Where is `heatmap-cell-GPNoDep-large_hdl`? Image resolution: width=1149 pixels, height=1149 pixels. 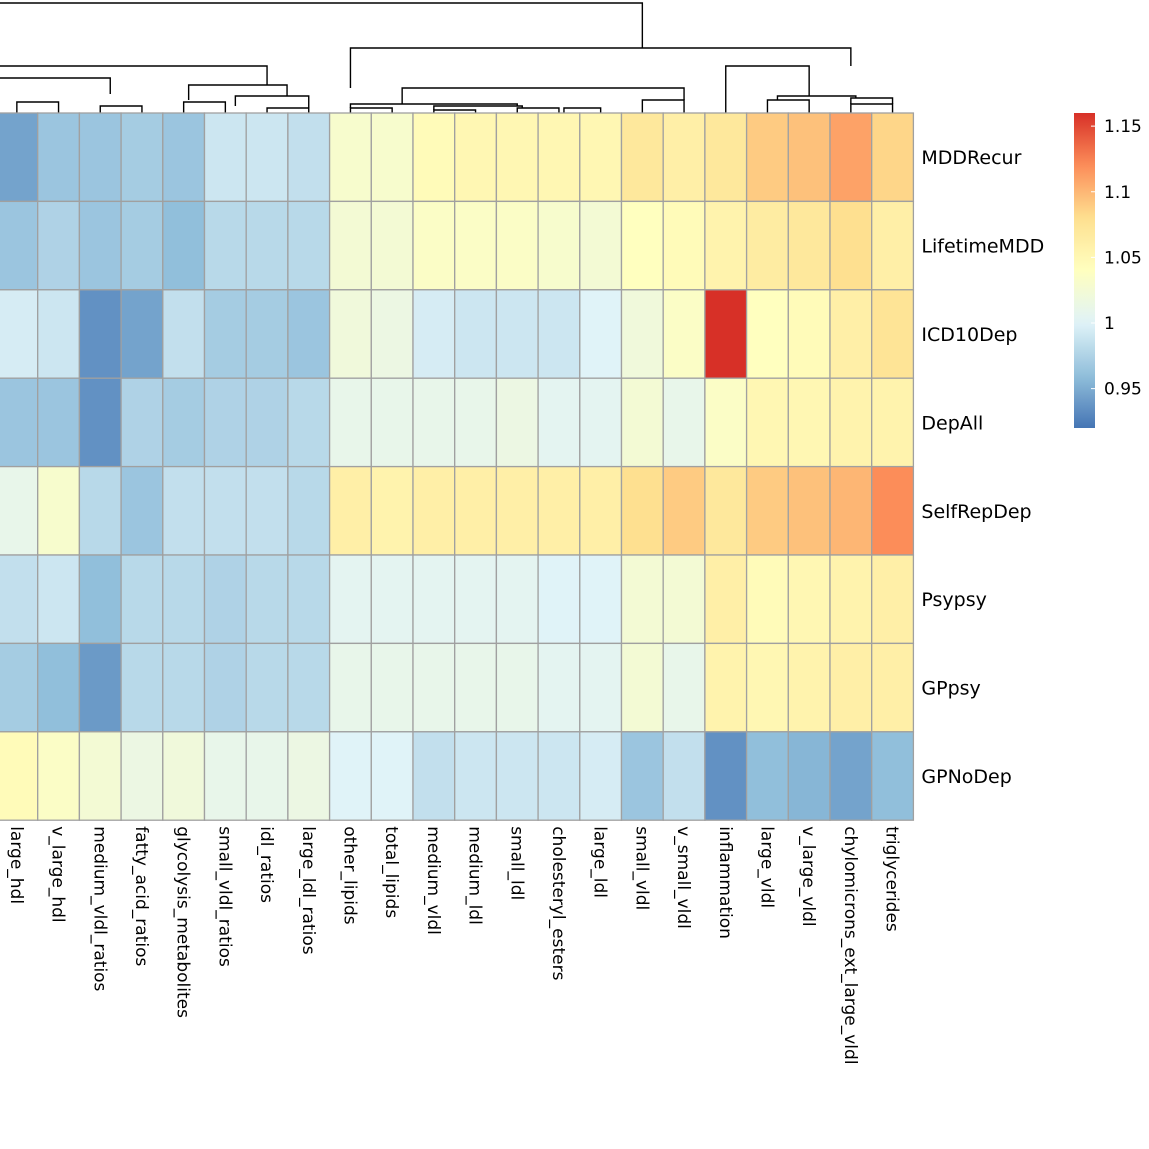
heatmap-cell-GPNoDep-large_hdl is located at coordinates (19, 776).